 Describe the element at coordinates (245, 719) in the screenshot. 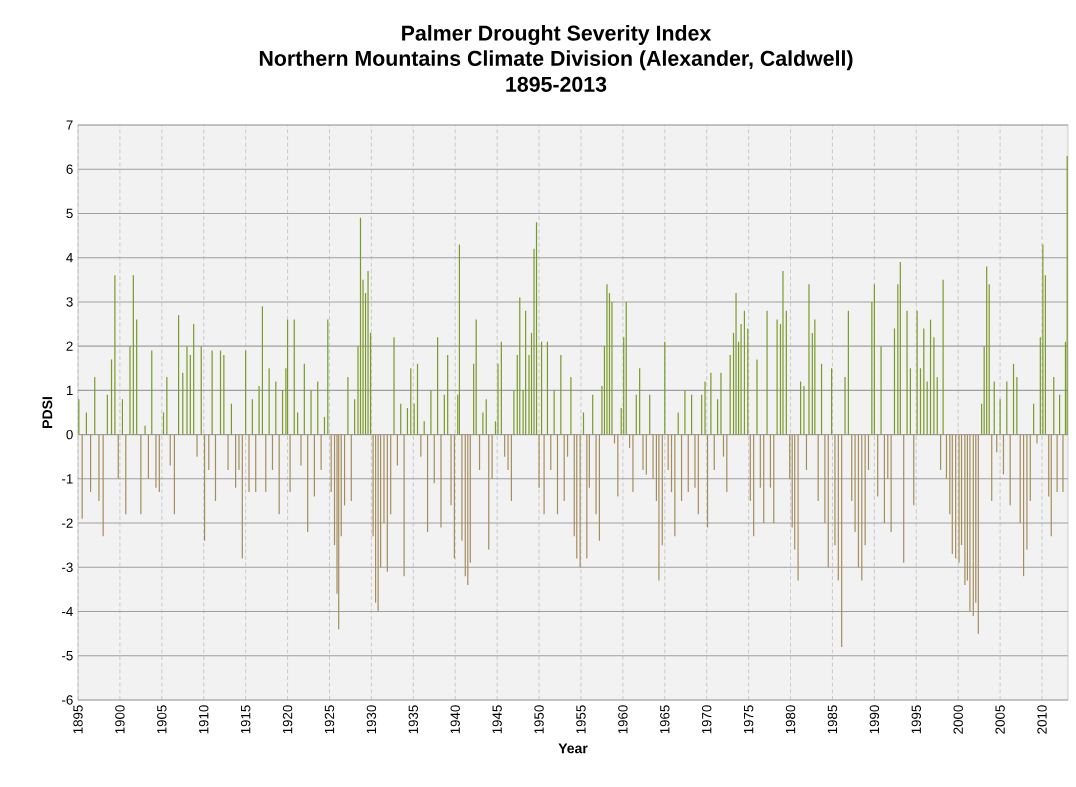

I see `x-tick-label: 1915` at that location.